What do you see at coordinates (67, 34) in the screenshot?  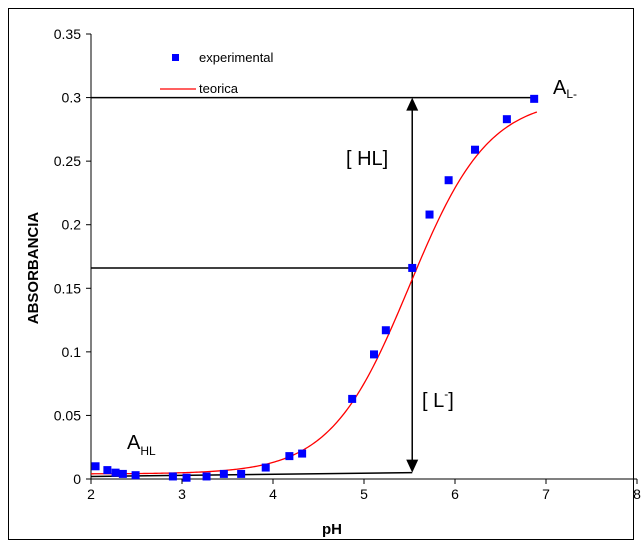 I see `y-tick-label: 0.35` at bounding box center [67, 34].